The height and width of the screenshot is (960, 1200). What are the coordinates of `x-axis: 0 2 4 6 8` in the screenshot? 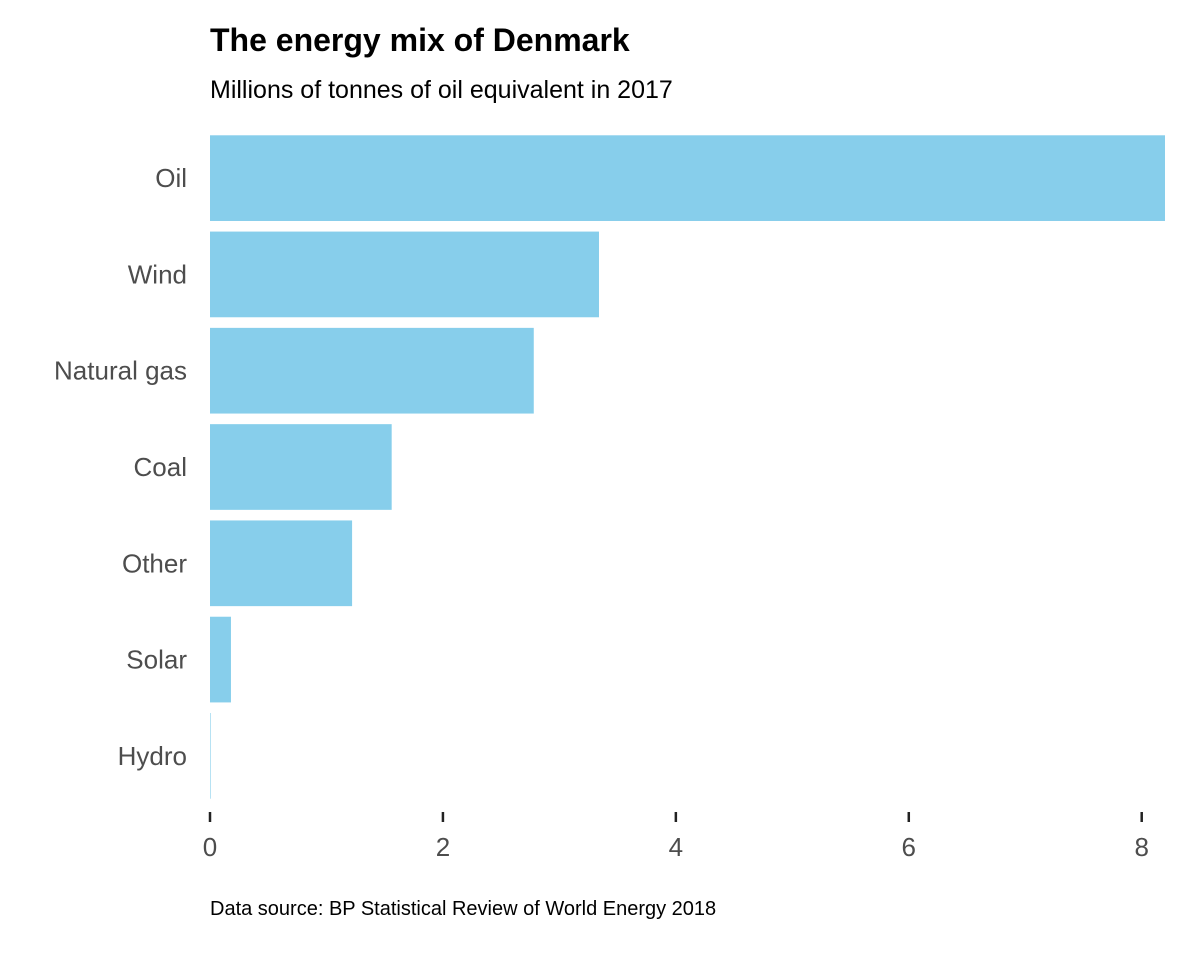 It's located at (676, 837).